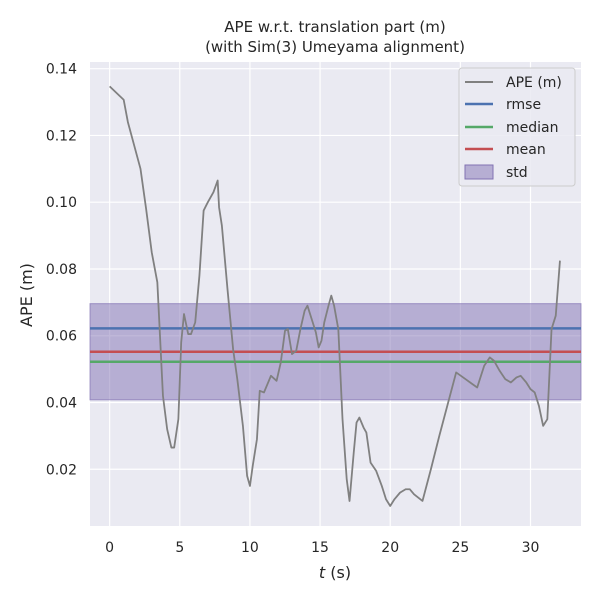 The image size is (600, 600). Describe the element at coordinates (109, 548) in the screenshot. I see `x-tick-label: 0` at that location.